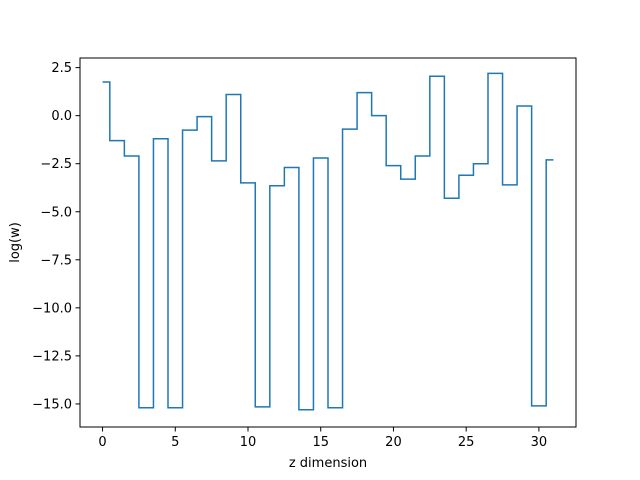 The image size is (640, 480). What do you see at coordinates (56, 212) in the screenshot?
I see `y-tick-label: −5.0` at bounding box center [56, 212].